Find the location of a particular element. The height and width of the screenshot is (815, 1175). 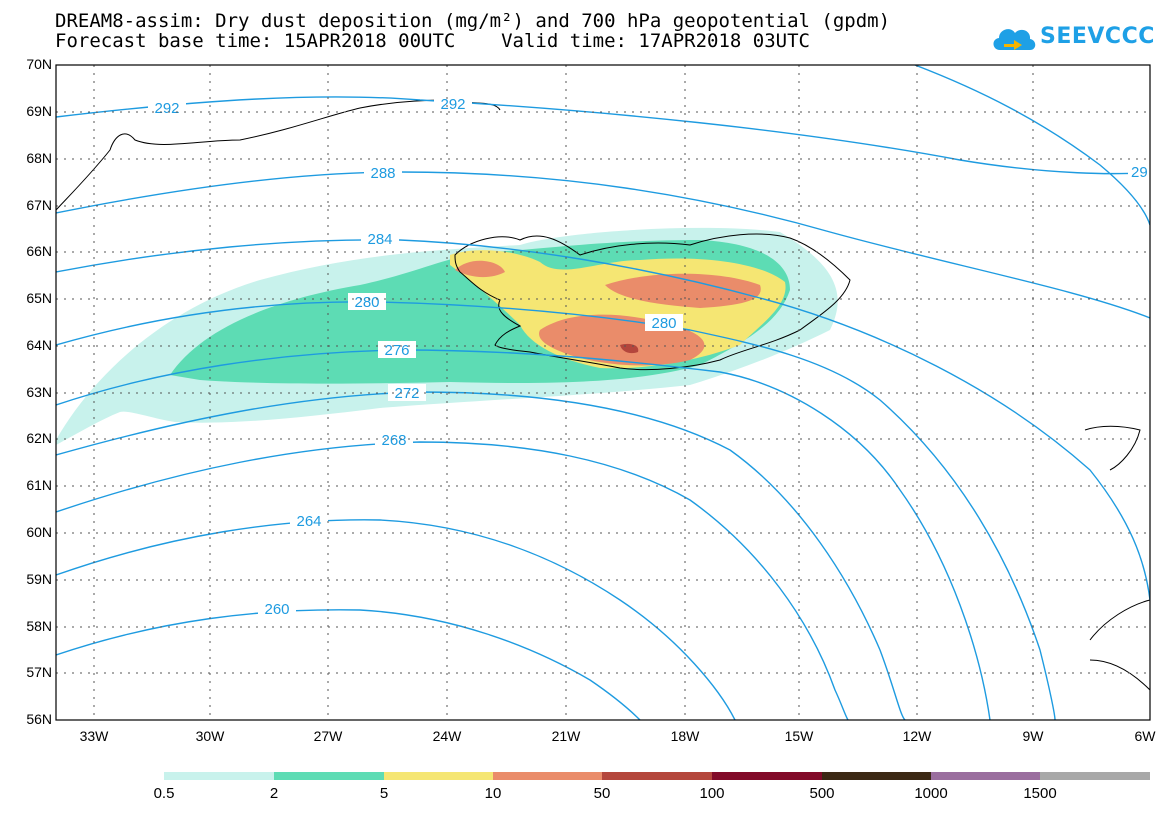

lat-label: 62N is located at coordinates (39, 438).